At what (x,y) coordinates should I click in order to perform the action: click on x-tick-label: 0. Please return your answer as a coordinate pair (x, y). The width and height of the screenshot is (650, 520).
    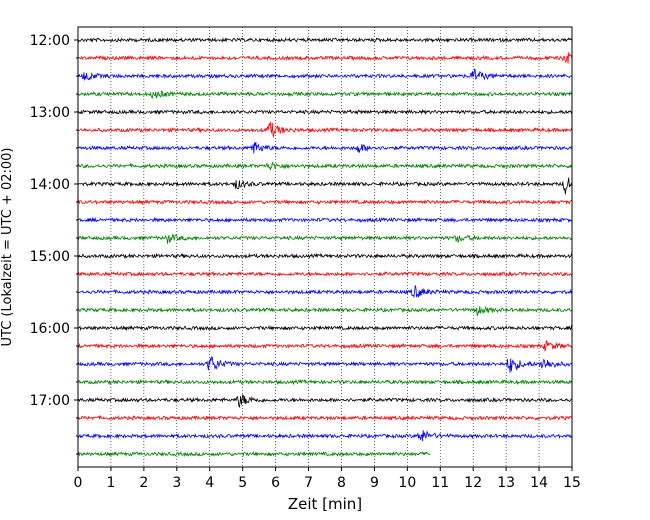
    Looking at the image, I should click on (78, 483).